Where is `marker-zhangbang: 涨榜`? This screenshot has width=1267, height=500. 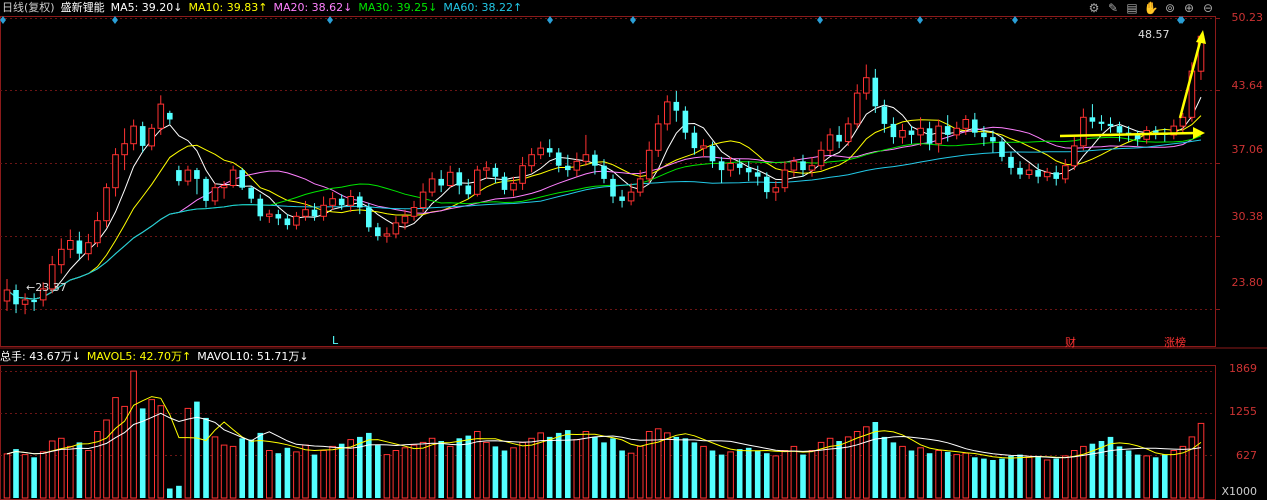 marker-zhangbang: 涨榜 is located at coordinates (1175, 342).